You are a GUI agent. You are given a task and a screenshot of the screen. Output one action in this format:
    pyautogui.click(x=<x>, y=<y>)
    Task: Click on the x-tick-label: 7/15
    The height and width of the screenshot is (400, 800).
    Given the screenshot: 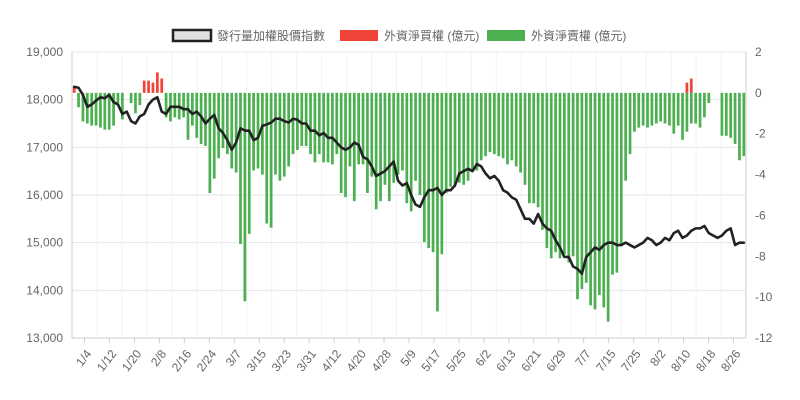 What is the action you would take?
    pyautogui.click(x=606, y=360)
    